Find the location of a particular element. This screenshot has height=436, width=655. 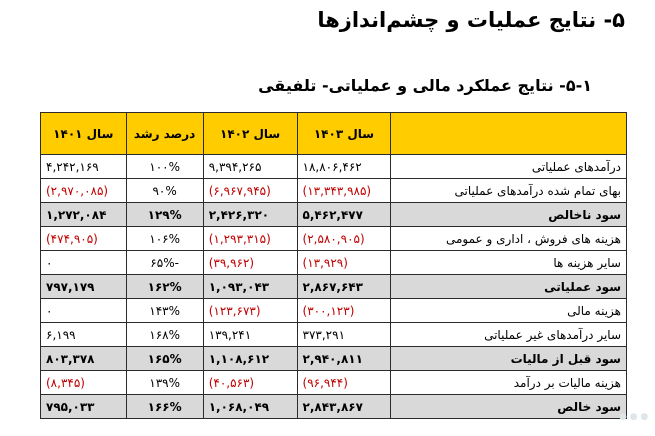

cell-growth: ۱۶۲% is located at coordinates (164, 286).